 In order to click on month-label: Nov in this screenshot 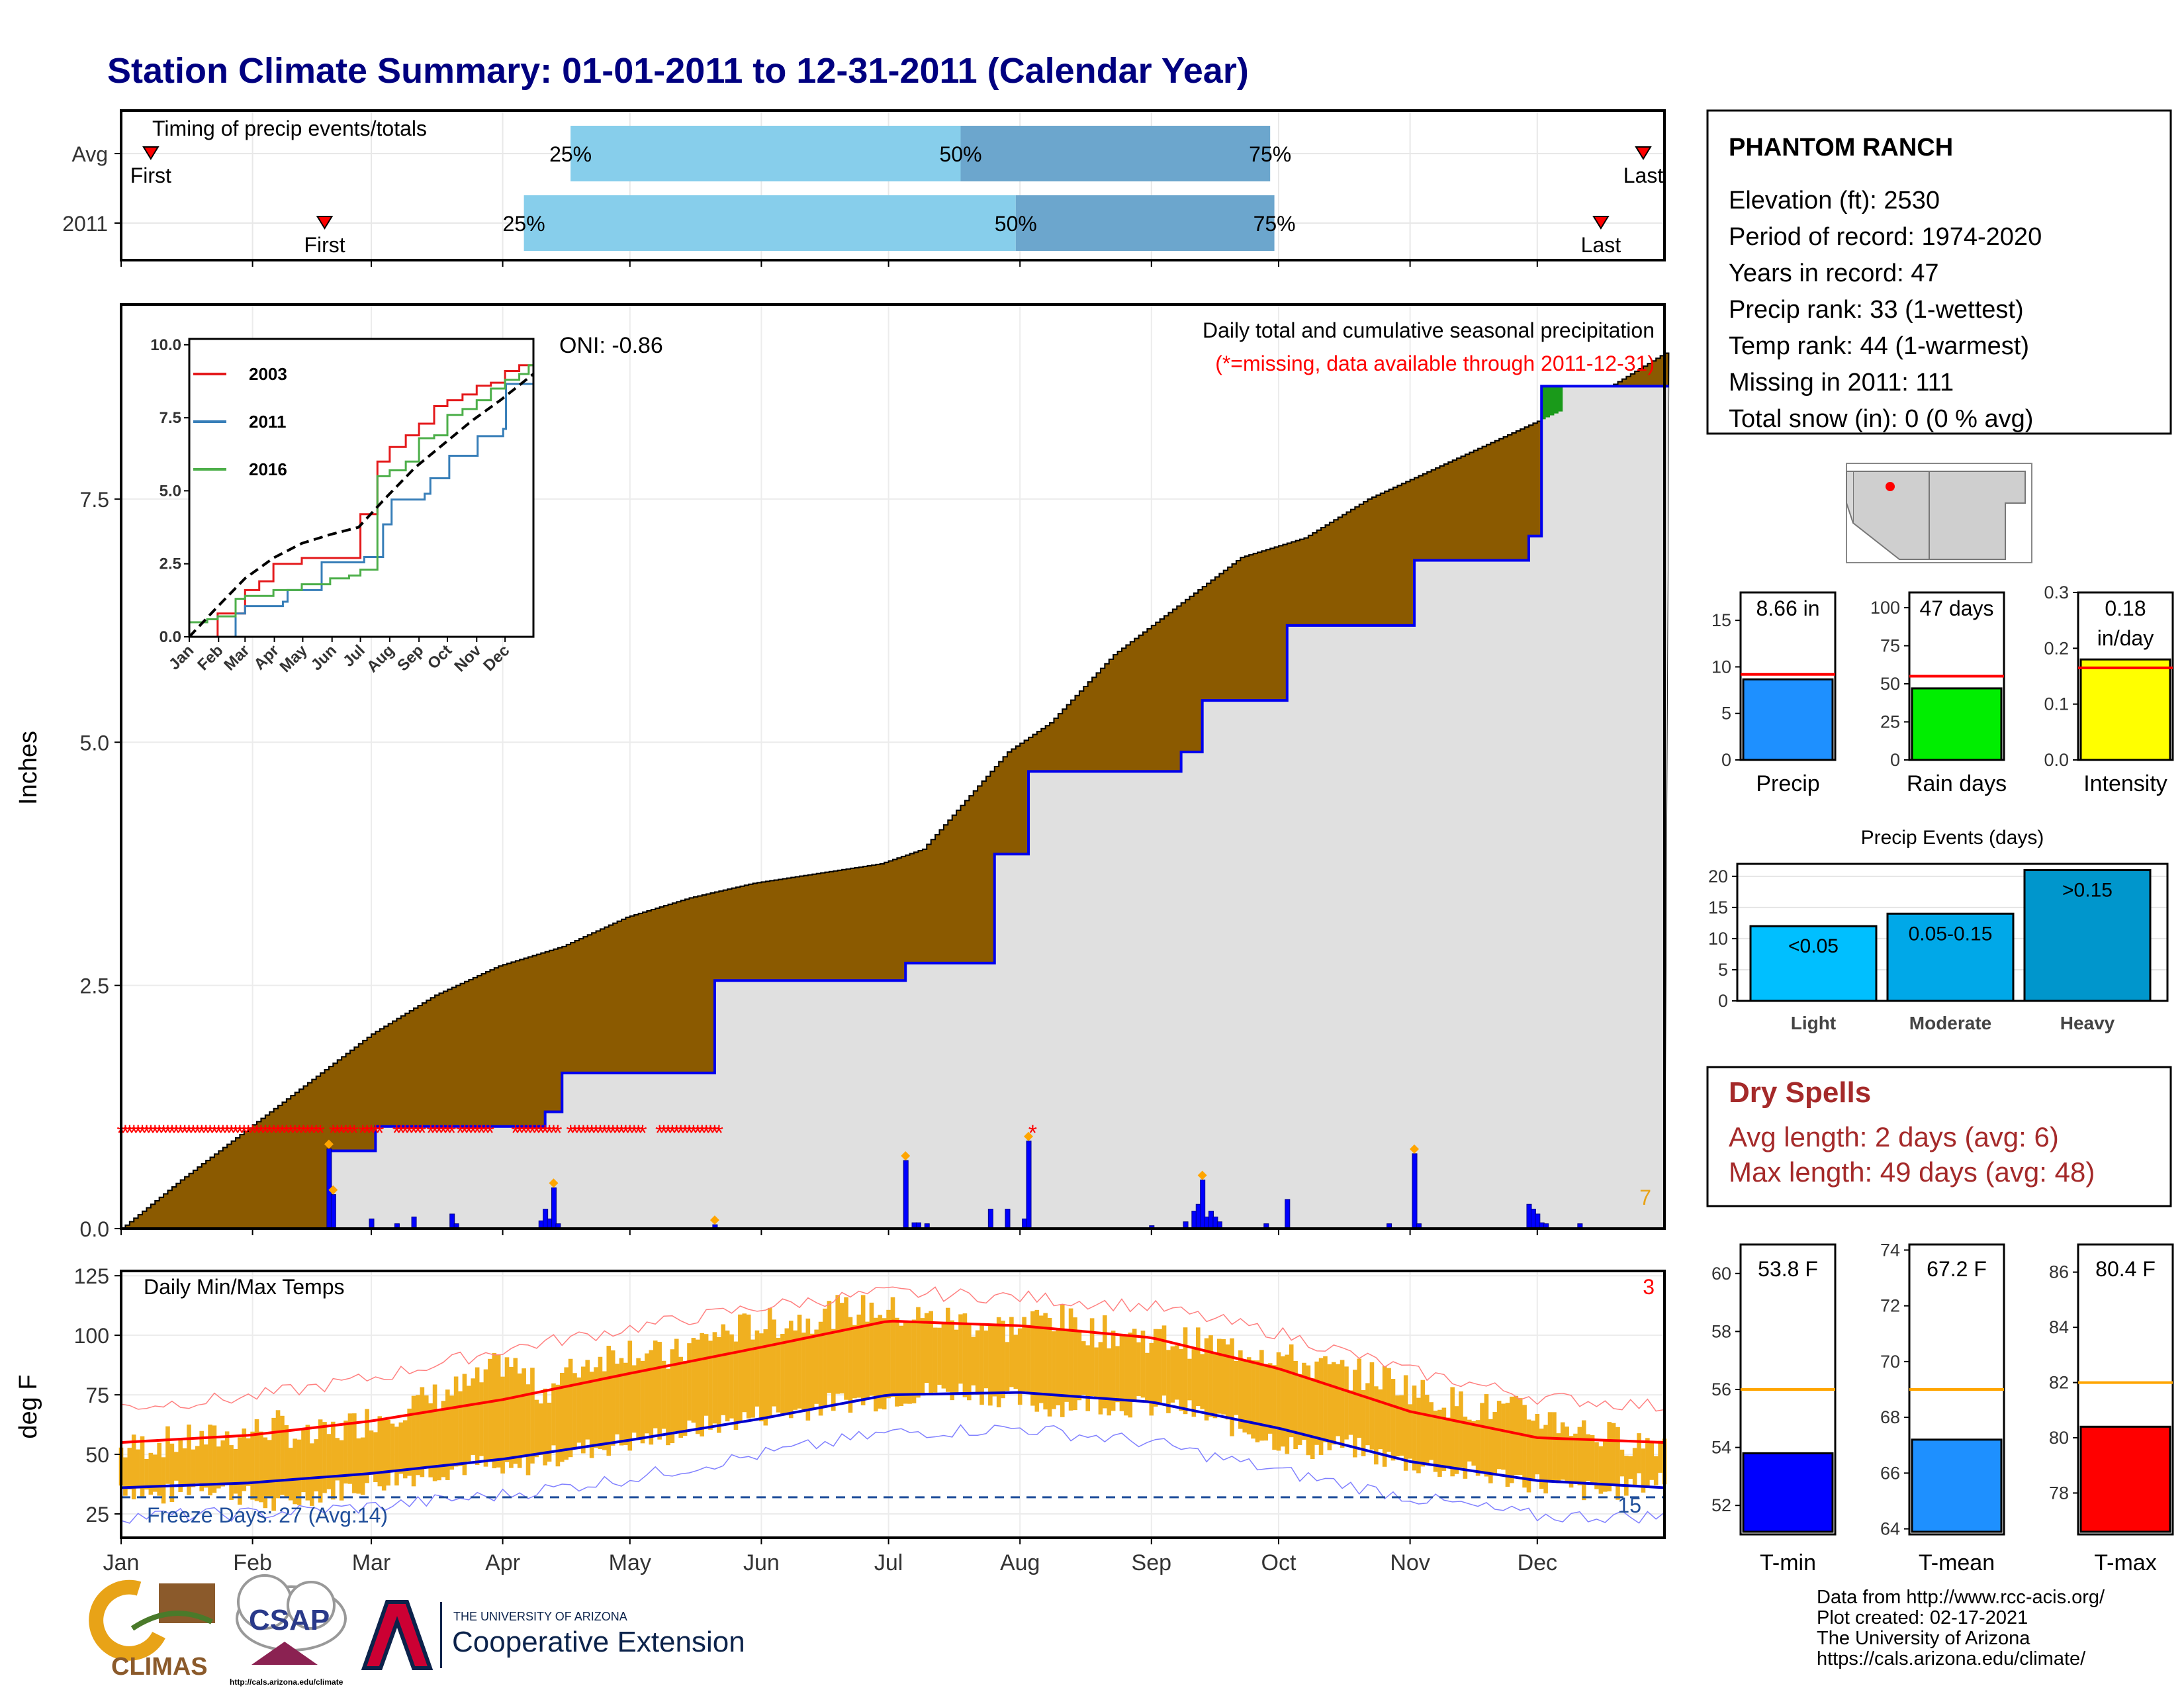, I will do `click(1410, 1562)`.